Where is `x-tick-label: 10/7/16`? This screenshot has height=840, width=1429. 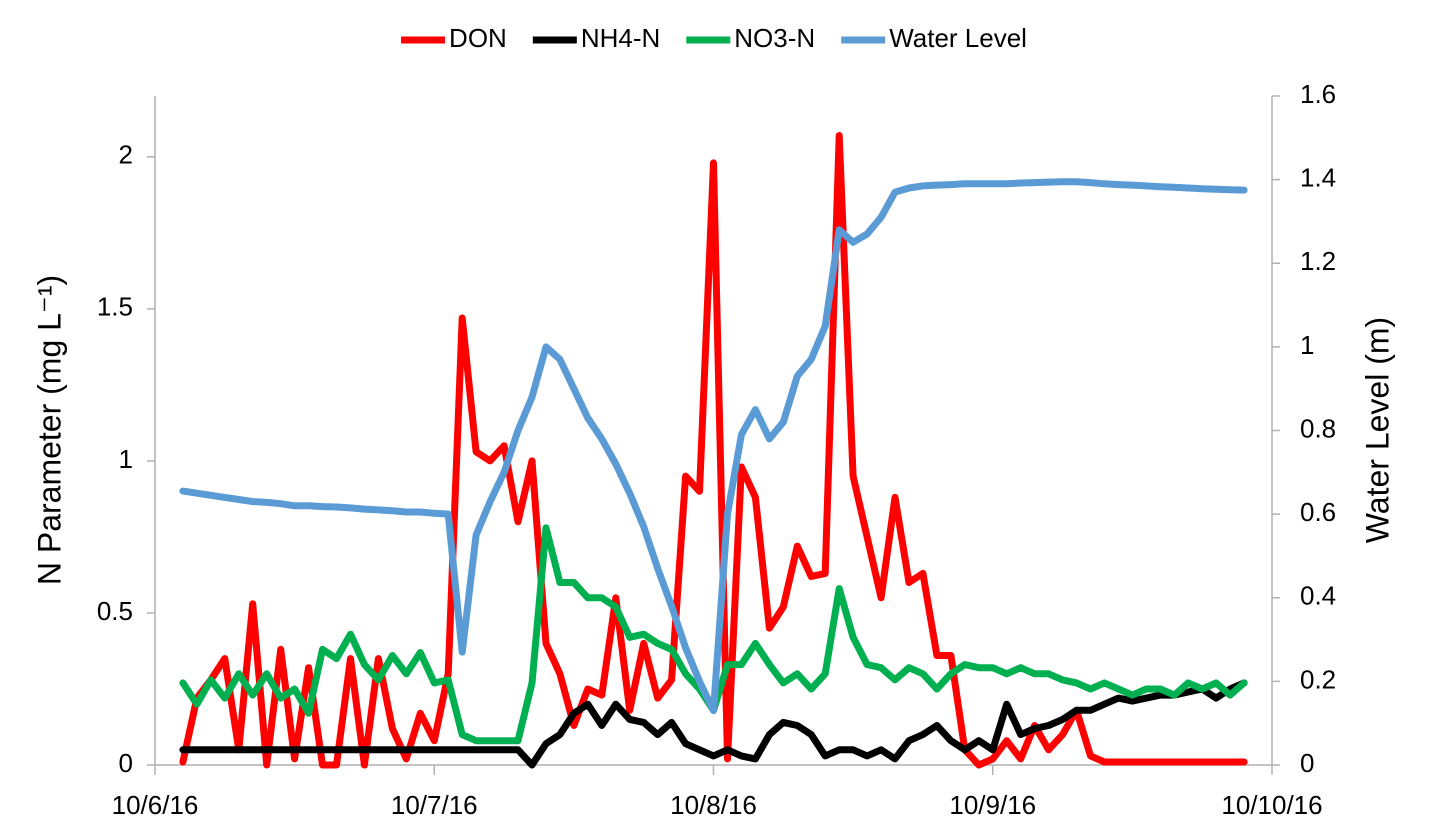
x-tick-label: 10/7/16 is located at coordinates (434, 805).